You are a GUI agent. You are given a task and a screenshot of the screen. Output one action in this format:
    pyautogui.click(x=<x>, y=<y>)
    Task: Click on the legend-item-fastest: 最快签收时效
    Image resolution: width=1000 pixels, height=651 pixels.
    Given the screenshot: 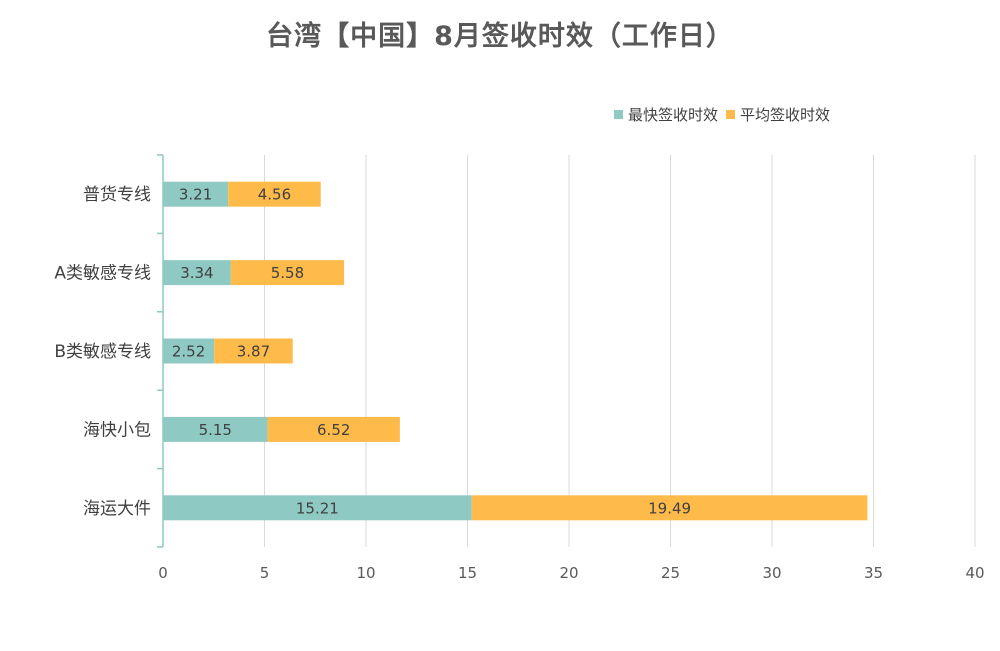 What is the action you would take?
    pyautogui.click(x=666, y=114)
    